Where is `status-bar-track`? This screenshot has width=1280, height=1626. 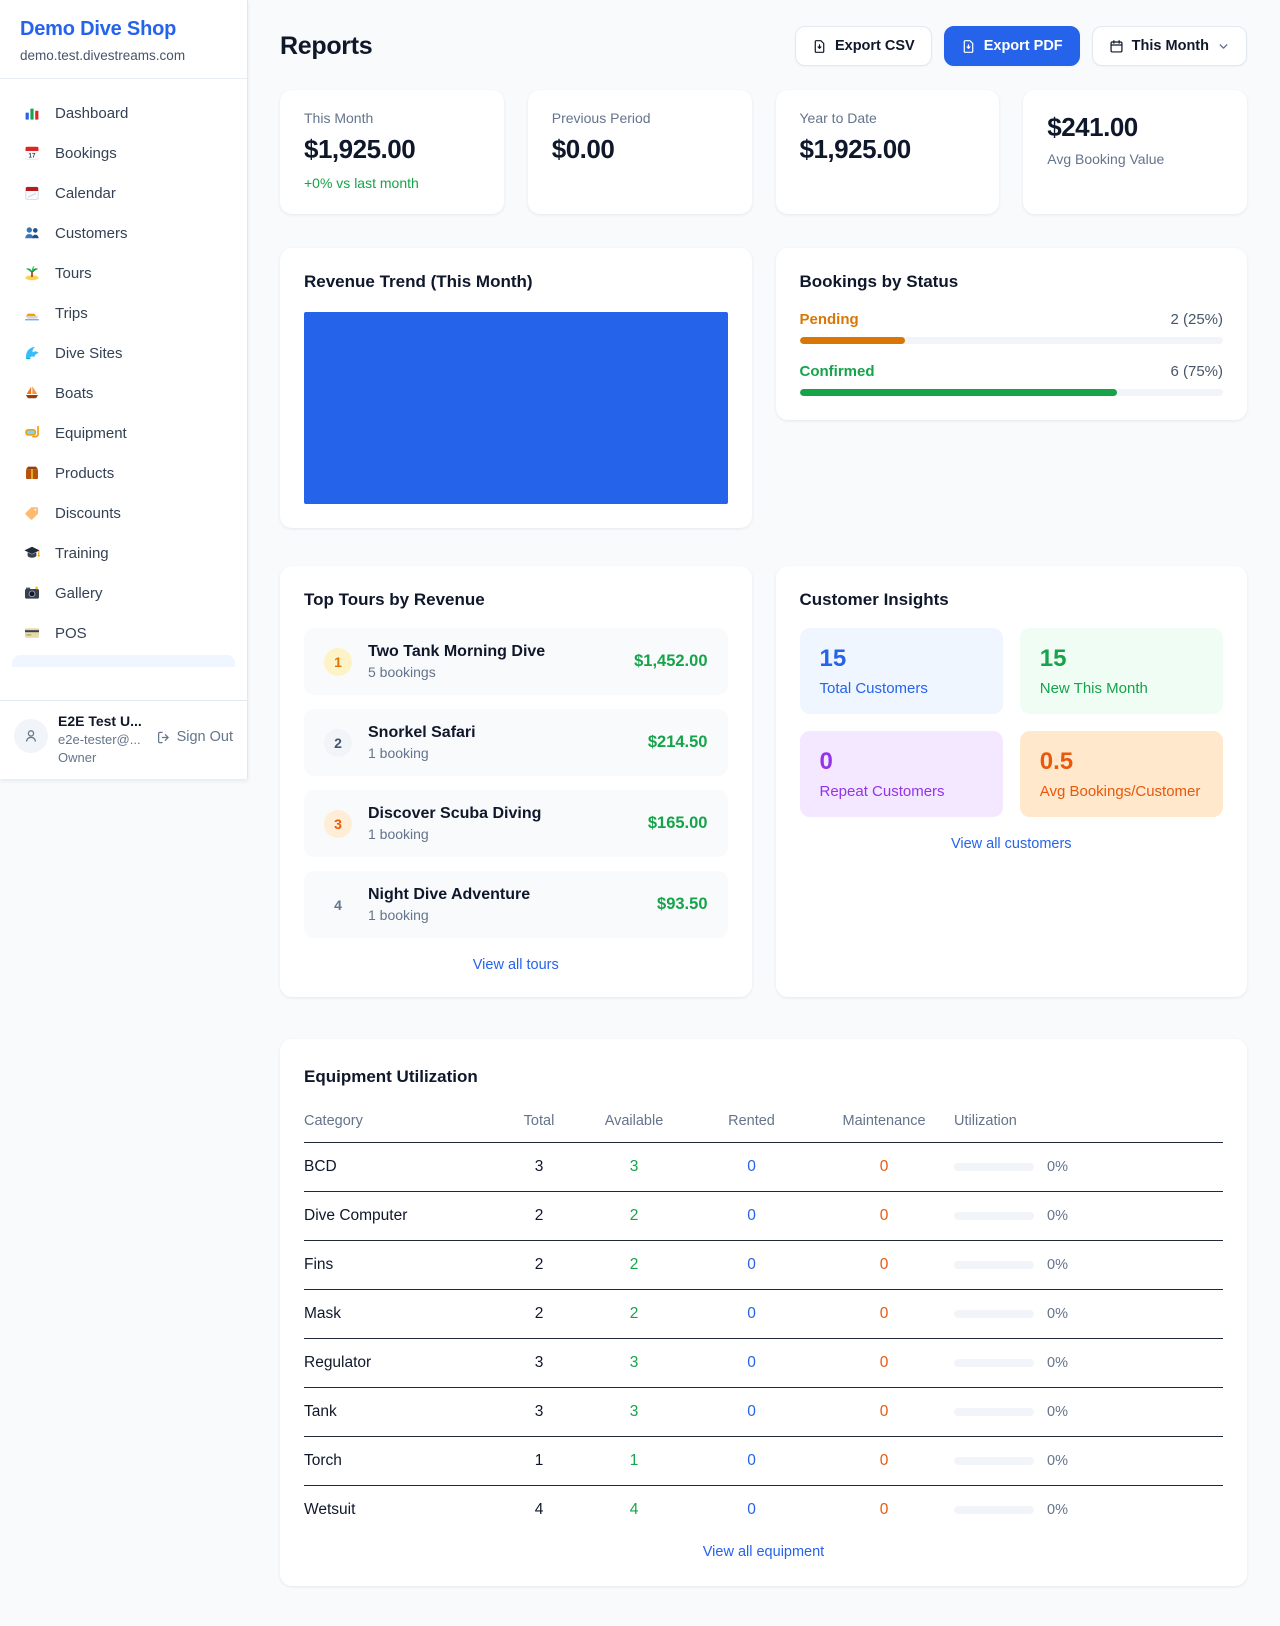 status-bar-track is located at coordinates (1011, 340).